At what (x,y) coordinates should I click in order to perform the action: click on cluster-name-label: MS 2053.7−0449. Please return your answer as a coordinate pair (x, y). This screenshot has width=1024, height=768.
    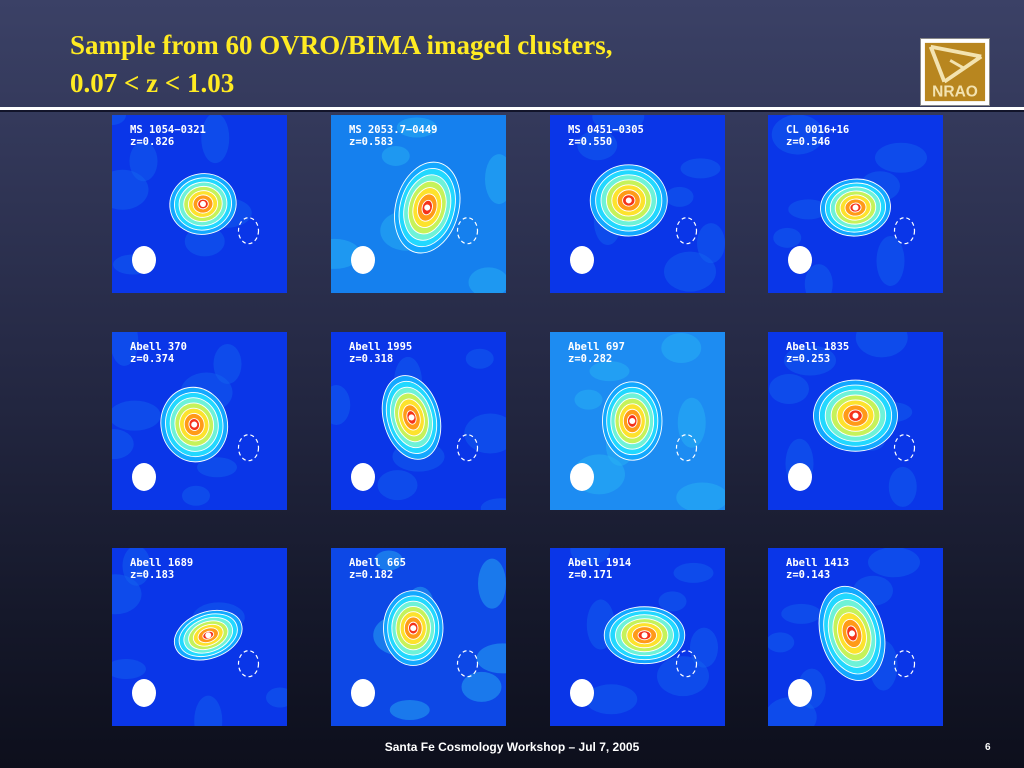
    Looking at the image, I should click on (393, 130).